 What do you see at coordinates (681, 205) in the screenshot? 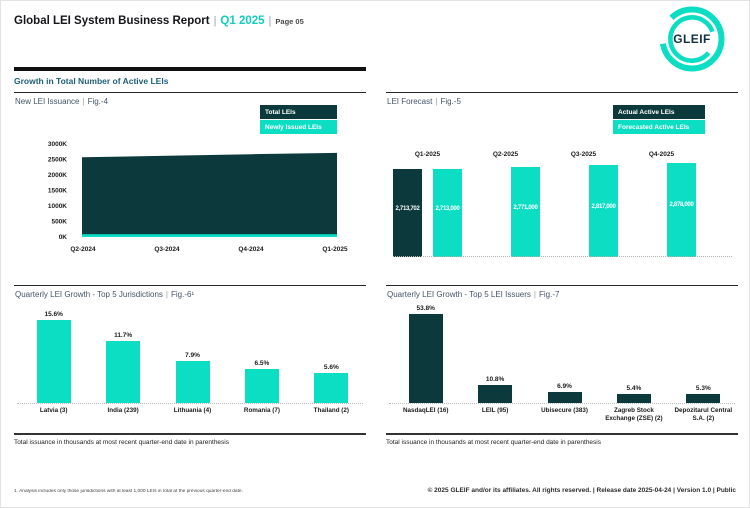
I see `bar-value-label: 2,878,000` at bounding box center [681, 205].